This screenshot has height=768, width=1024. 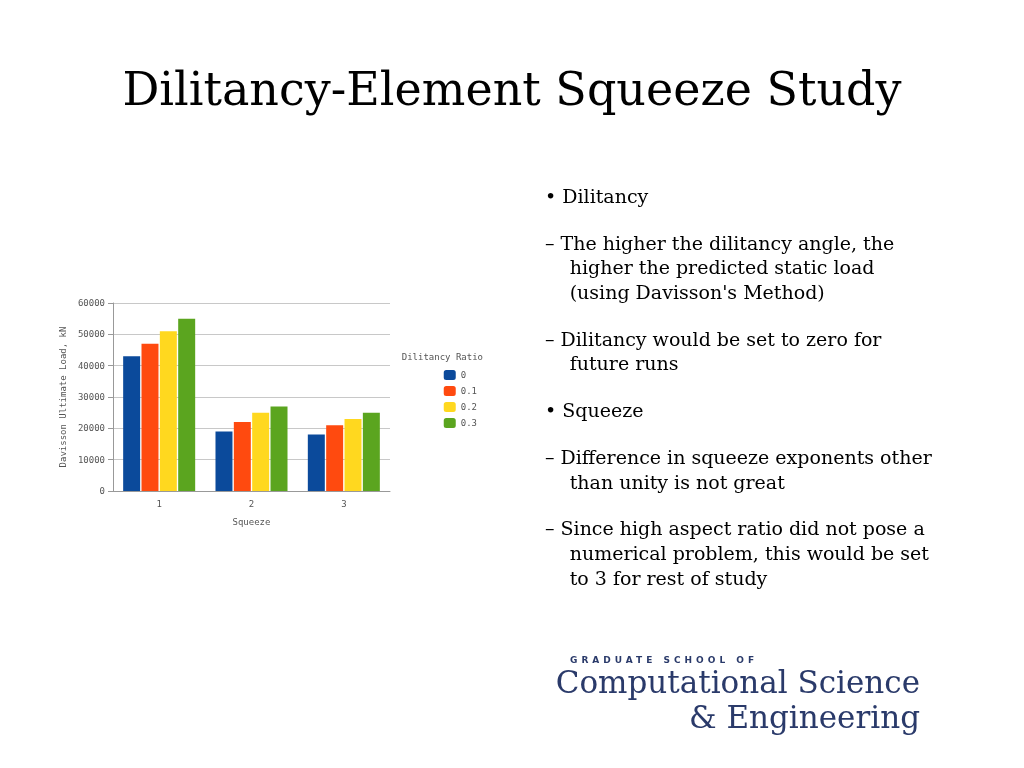 What do you see at coordinates (720, 267) in the screenshot?
I see `text: – The higher the dilitancy angle, the higher the predicted static load (using Davisson's Method)` at bounding box center [720, 267].